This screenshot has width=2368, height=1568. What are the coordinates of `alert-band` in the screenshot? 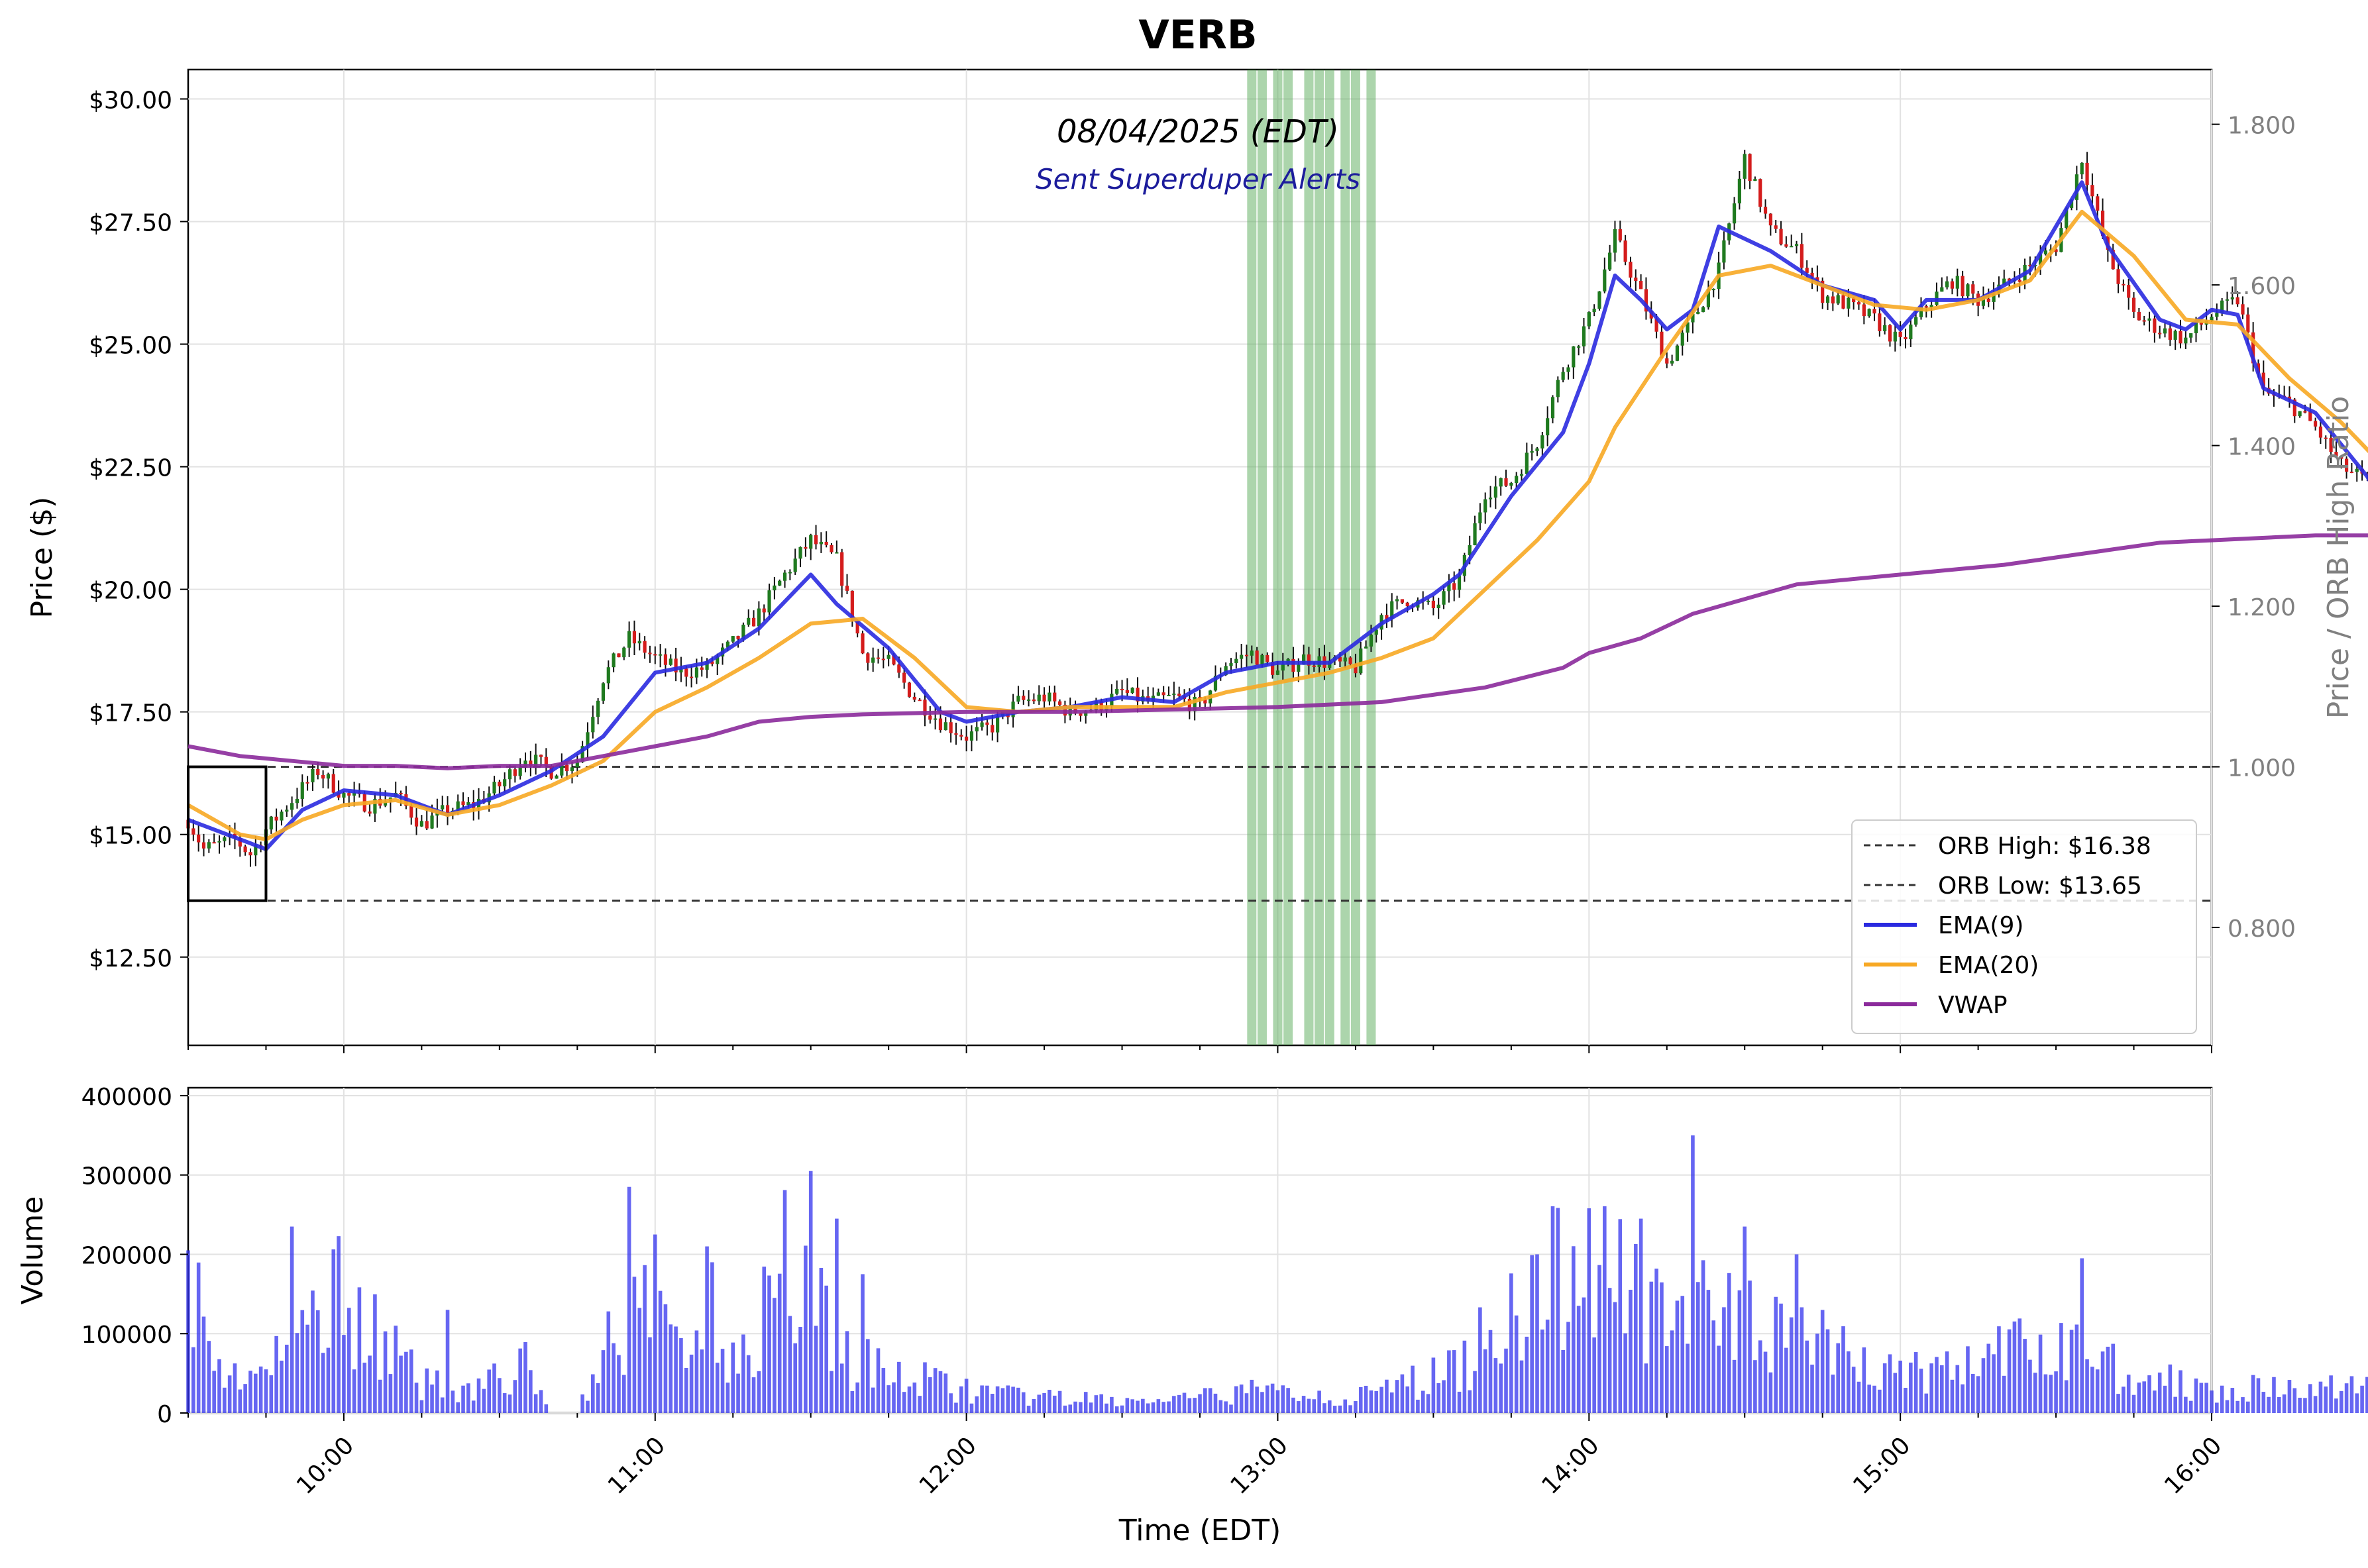 It's located at (1355, 557).